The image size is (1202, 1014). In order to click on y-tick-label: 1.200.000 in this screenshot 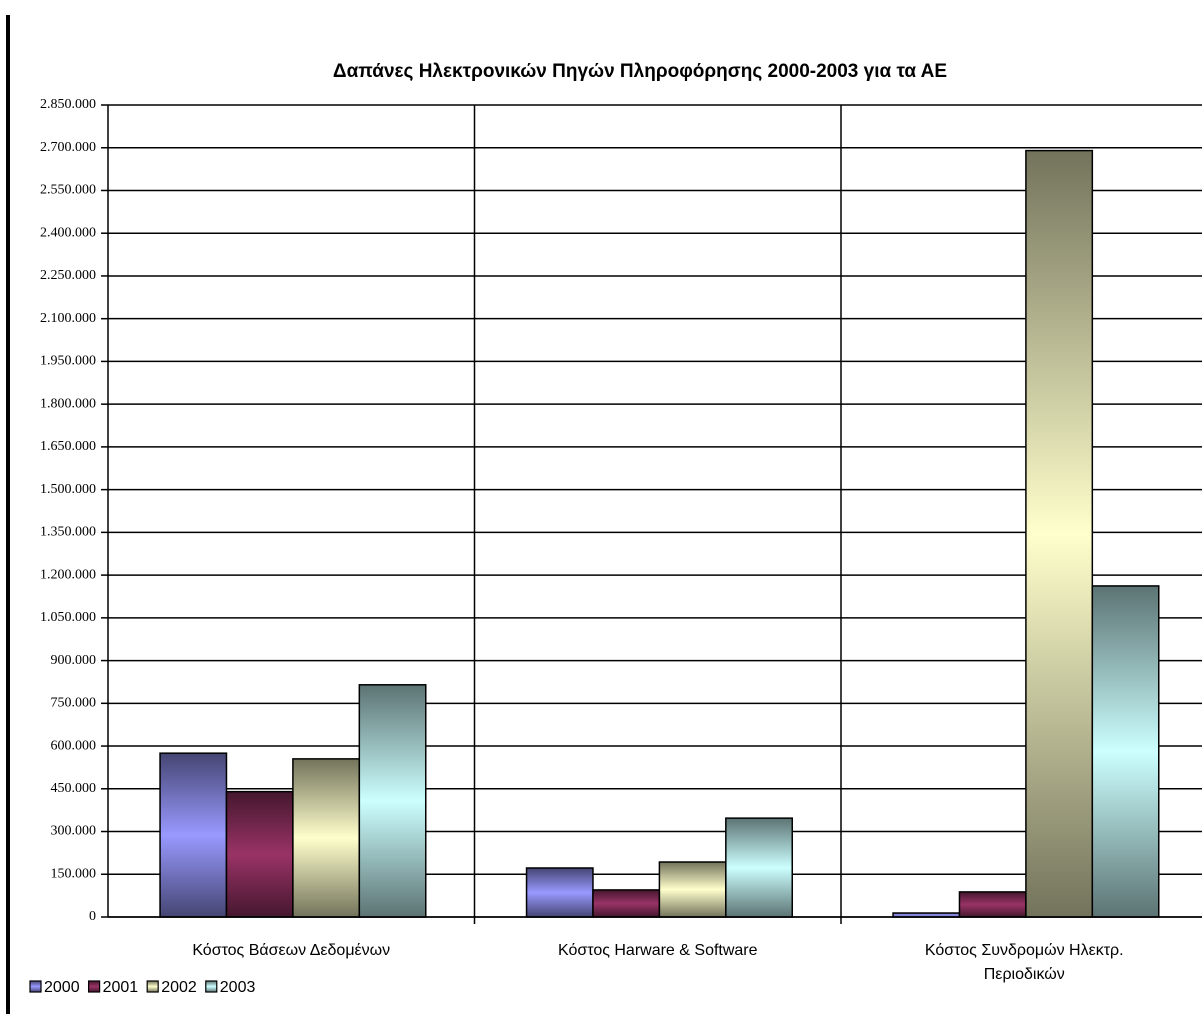, I will do `click(68, 574)`.